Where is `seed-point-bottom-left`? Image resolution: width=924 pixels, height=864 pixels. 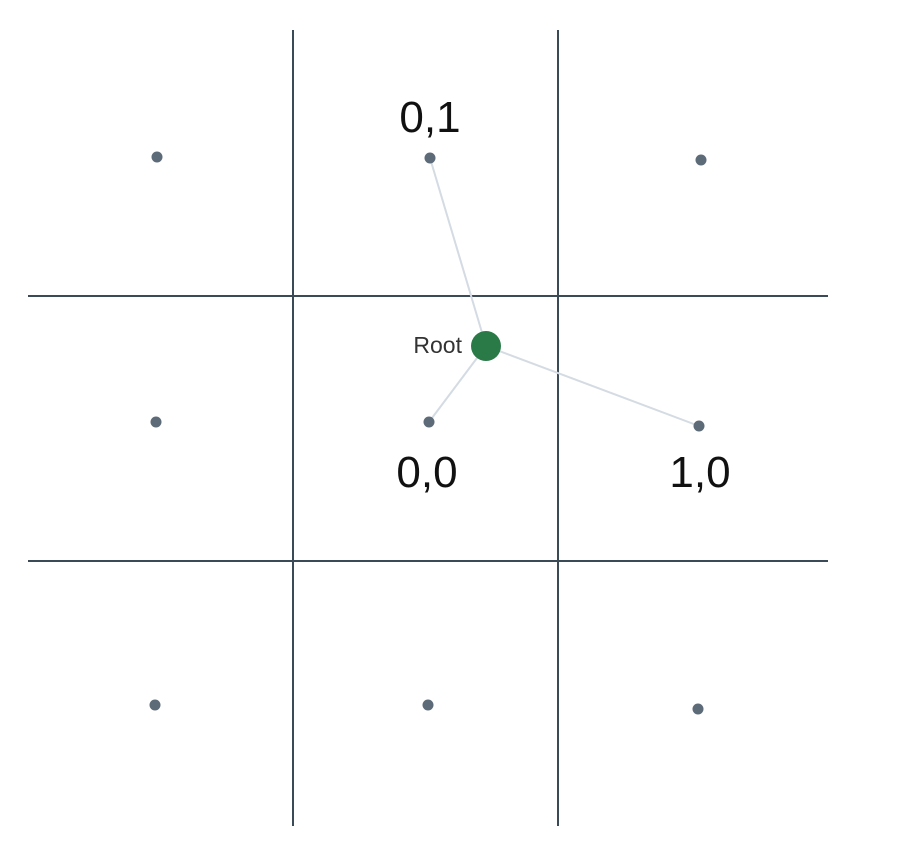 seed-point-bottom-left is located at coordinates (155, 705).